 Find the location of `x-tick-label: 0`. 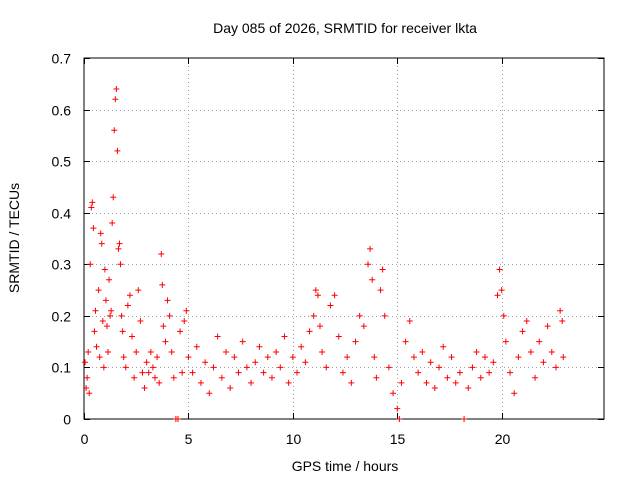

x-tick-label: 0 is located at coordinates (85, 439).